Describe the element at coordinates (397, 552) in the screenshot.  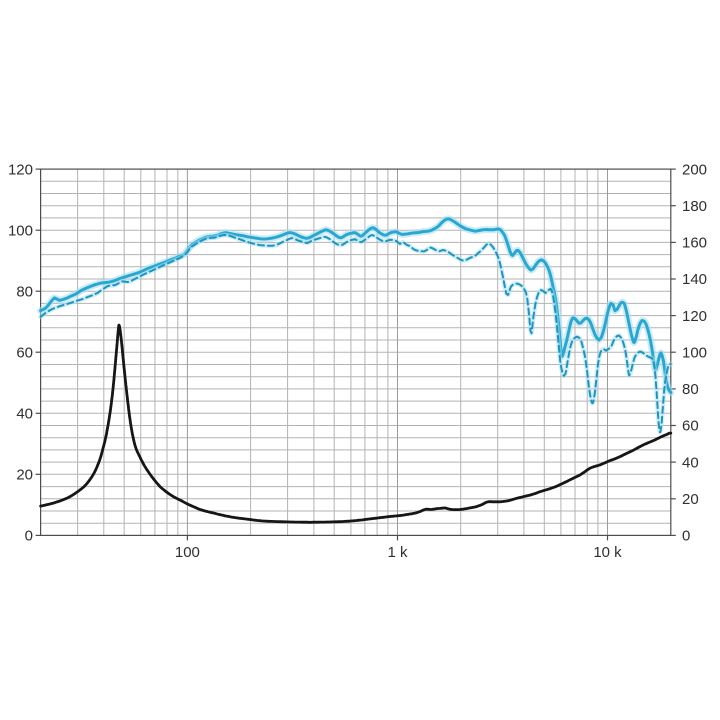
I see `svg-text: 1 k` at that location.